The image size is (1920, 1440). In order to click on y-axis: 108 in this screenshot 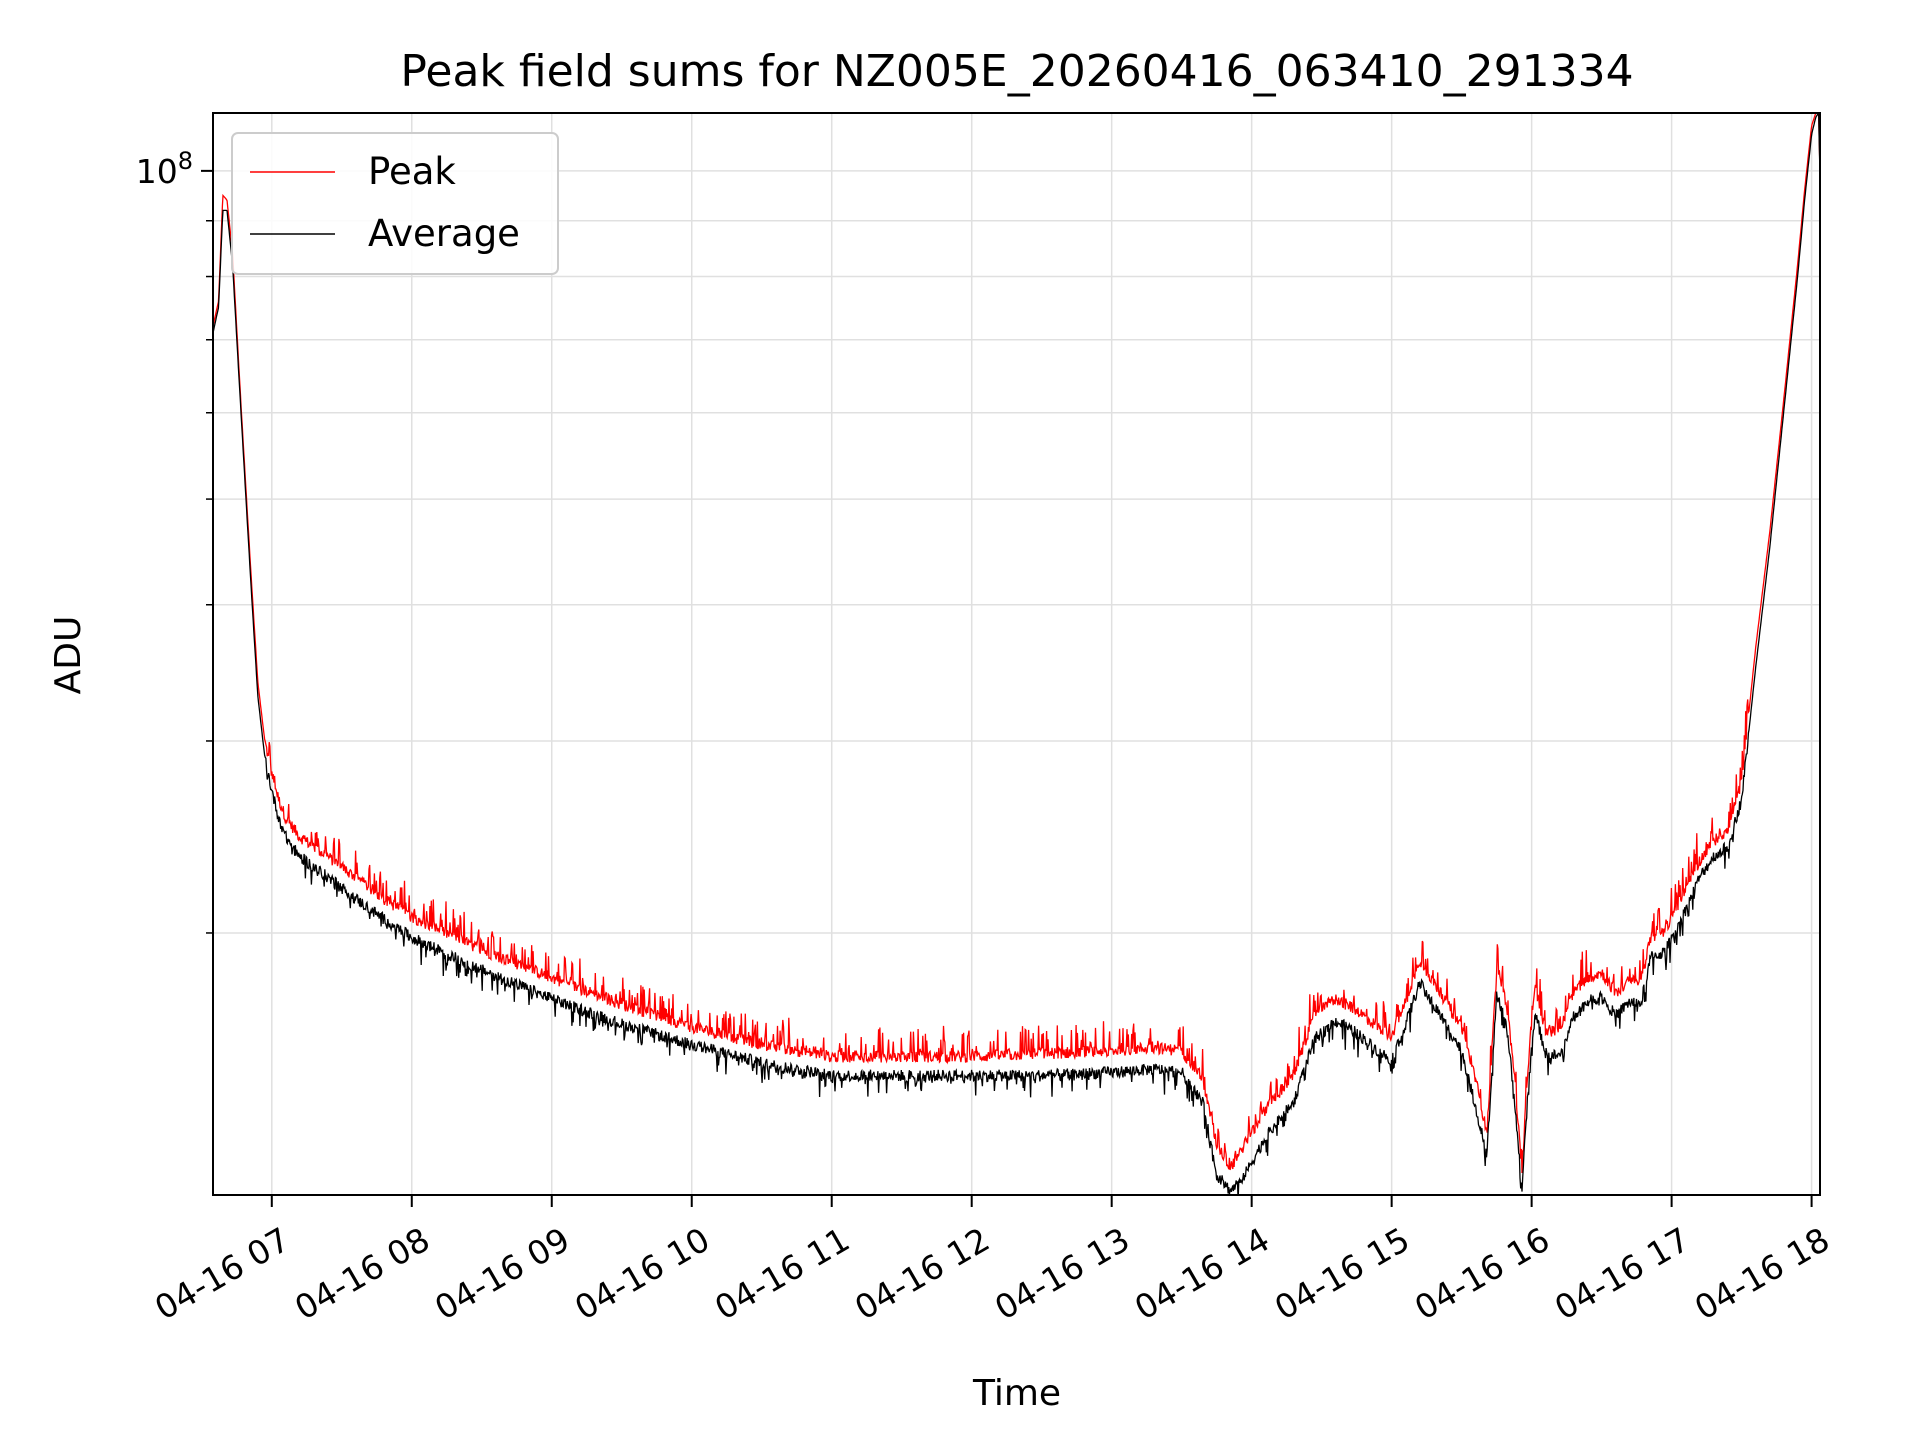, I will do `click(174, 540)`.